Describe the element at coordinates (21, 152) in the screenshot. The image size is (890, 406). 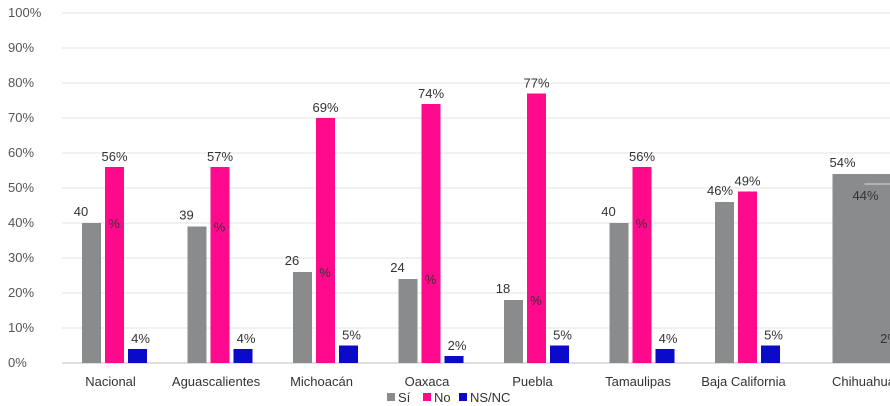
I see `y-tick-label: 60%` at that location.